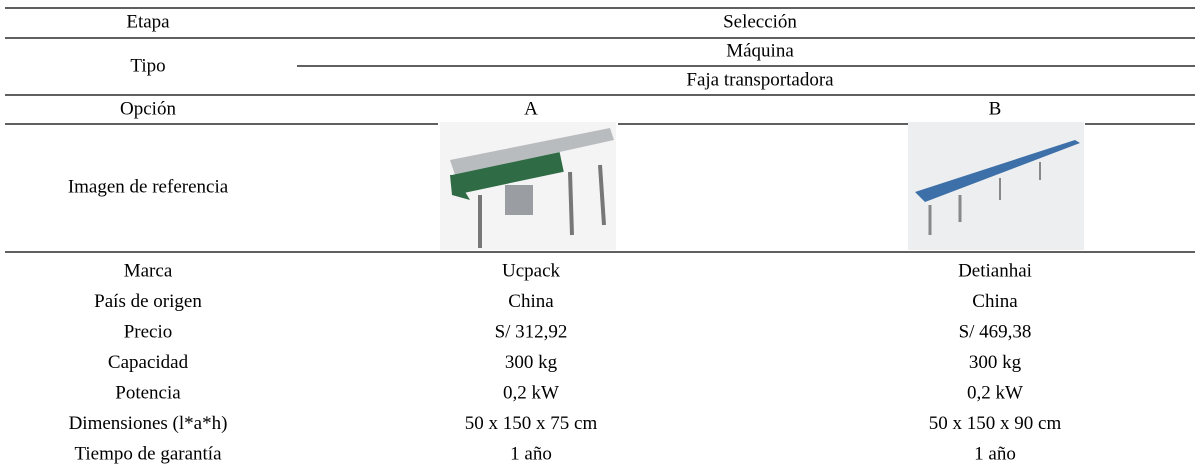 This screenshot has width=1202, height=470. What do you see at coordinates (148, 270) in the screenshot?
I see `row-label: Marca` at bounding box center [148, 270].